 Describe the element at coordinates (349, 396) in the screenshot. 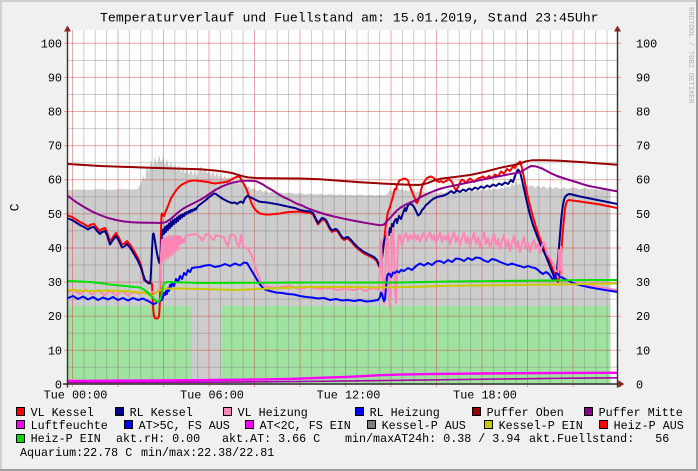

I see `svg-text: Tue 12:00` at that location.